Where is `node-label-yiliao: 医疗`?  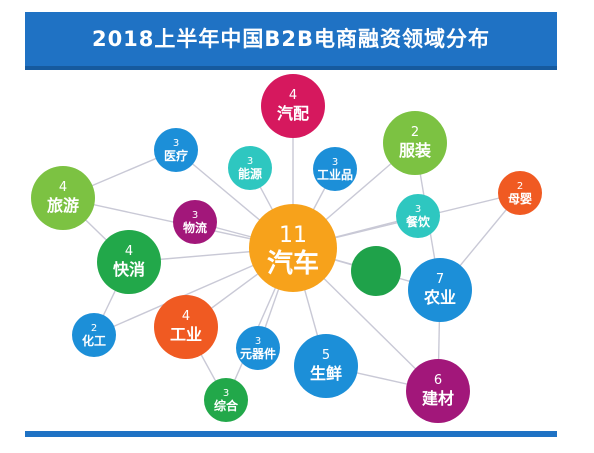 node-label-yiliao: 医疗 is located at coordinates (176, 155).